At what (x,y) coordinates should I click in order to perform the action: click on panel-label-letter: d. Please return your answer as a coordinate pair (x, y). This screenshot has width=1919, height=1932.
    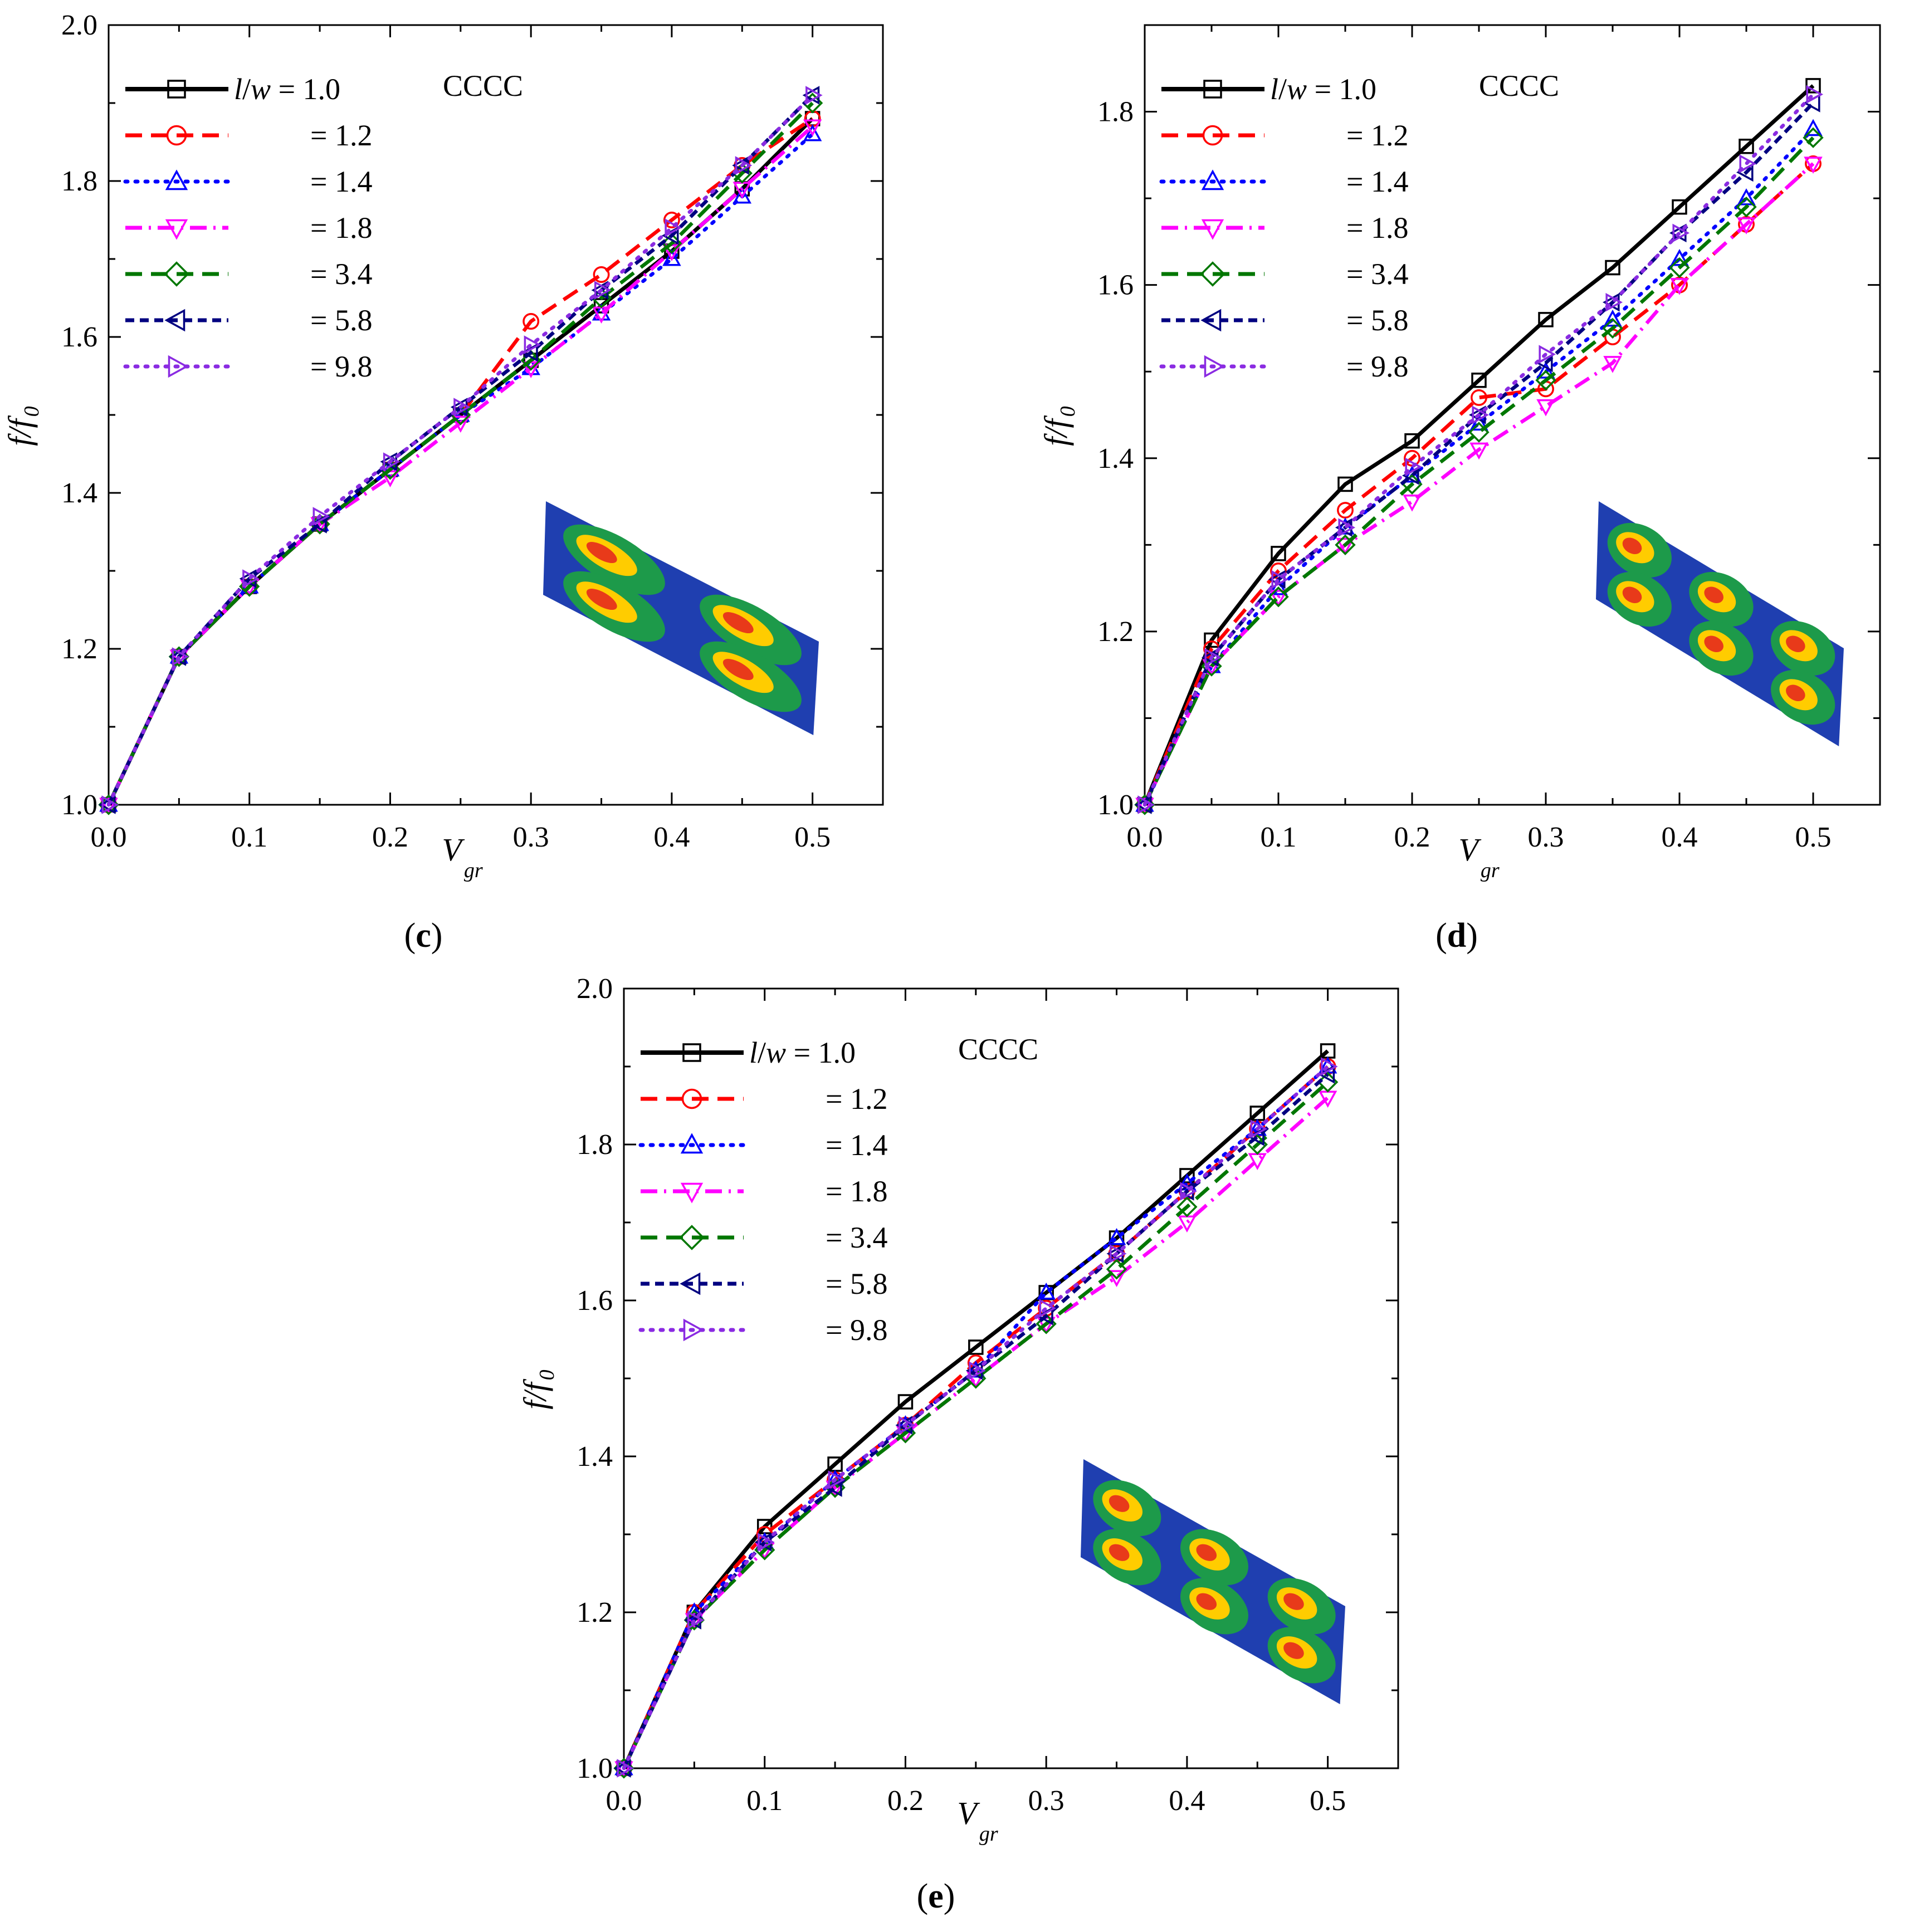
    Looking at the image, I should click on (1456, 936).